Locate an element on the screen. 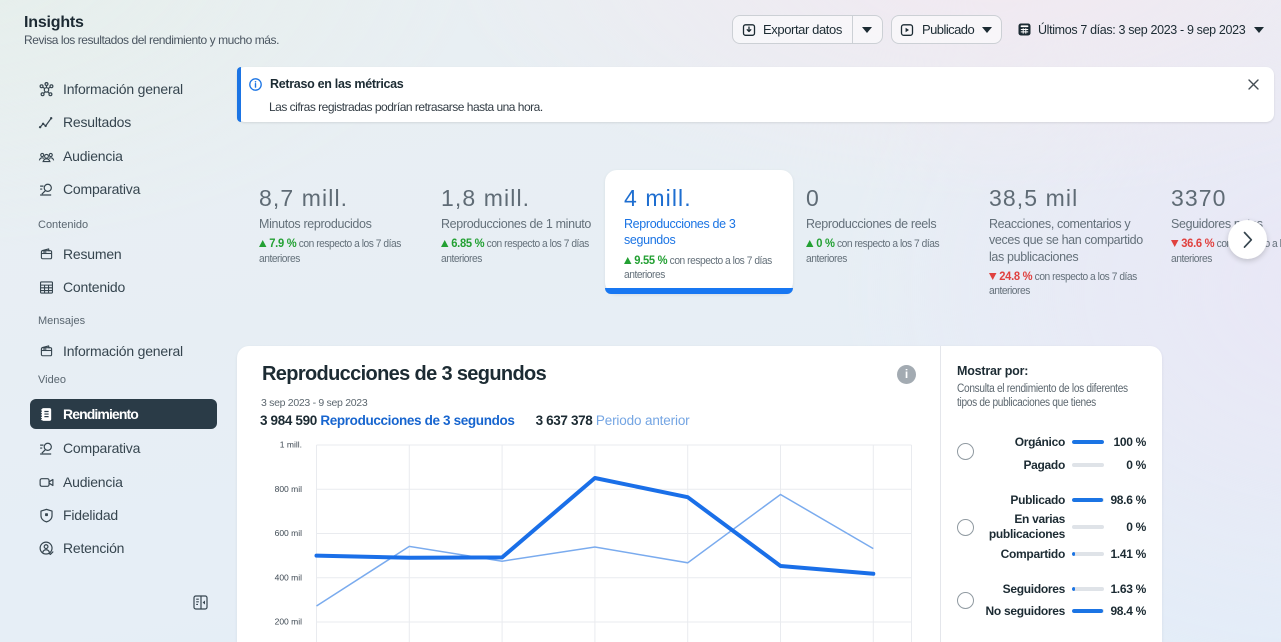 The height and width of the screenshot is (642, 1281). svg-text: 600 mil is located at coordinates (289, 533).